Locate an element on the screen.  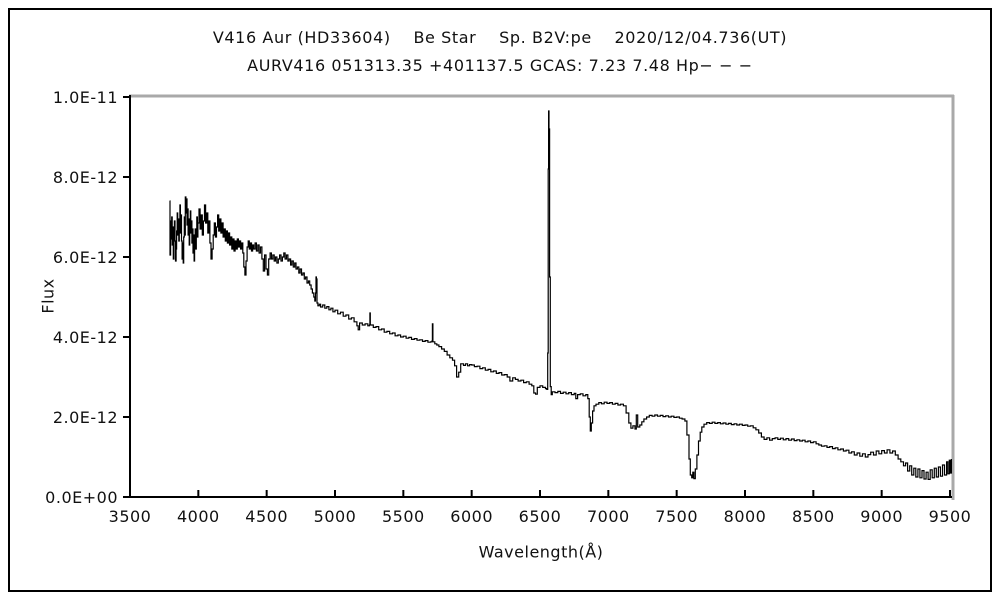
x-tick-label: 8000 is located at coordinates (745, 516).